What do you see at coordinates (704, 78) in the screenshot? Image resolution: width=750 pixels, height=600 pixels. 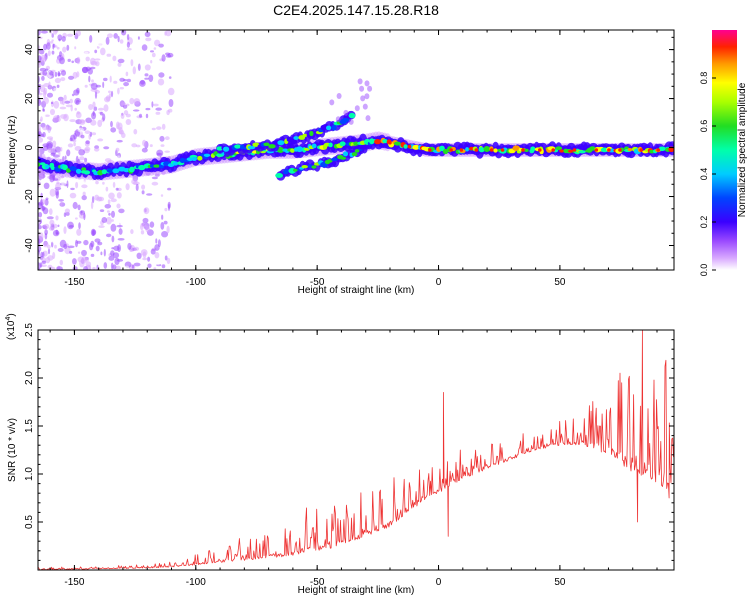 I see `colorbar-tick-label: 0.8` at bounding box center [704, 78].